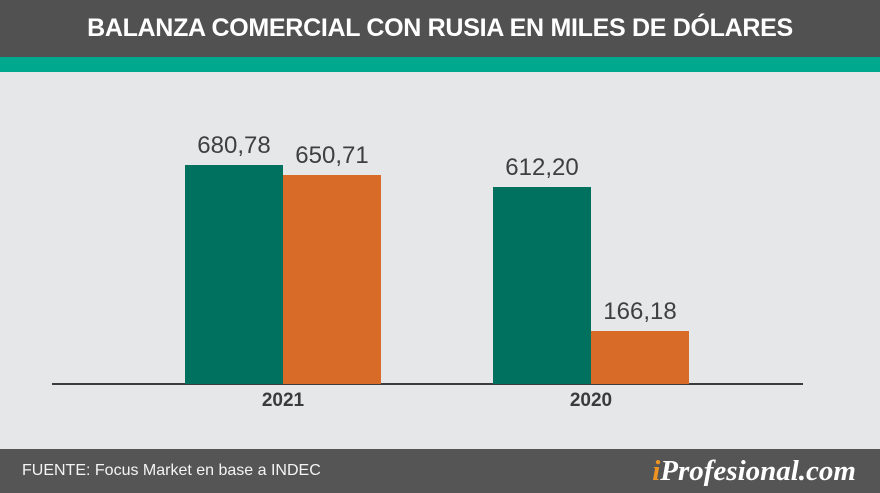 This screenshot has width=880, height=493. What do you see at coordinates (656, 470) in the screenshot?
I see `logo-prefix: i` at bounding box center [656, 470].